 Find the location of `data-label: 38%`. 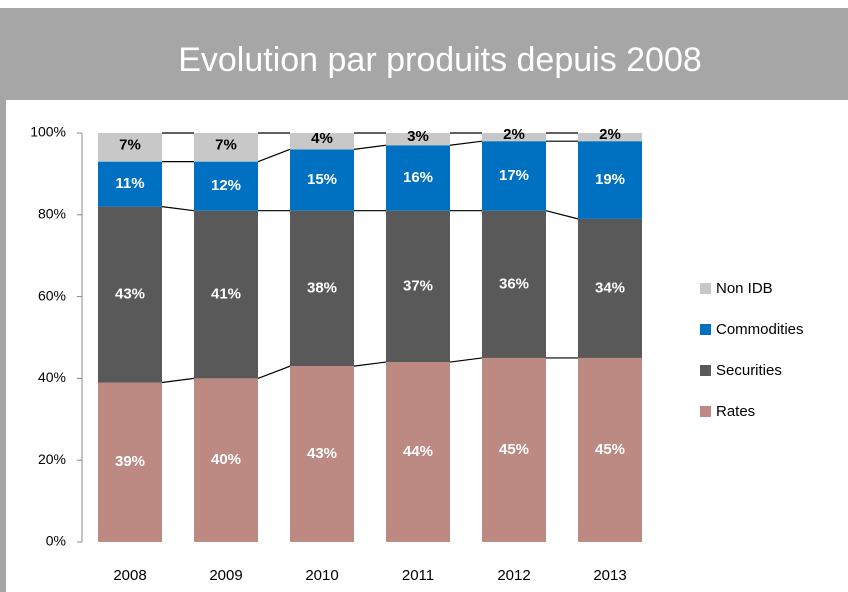

data-label: 38% is located at coordinates (322, 287).